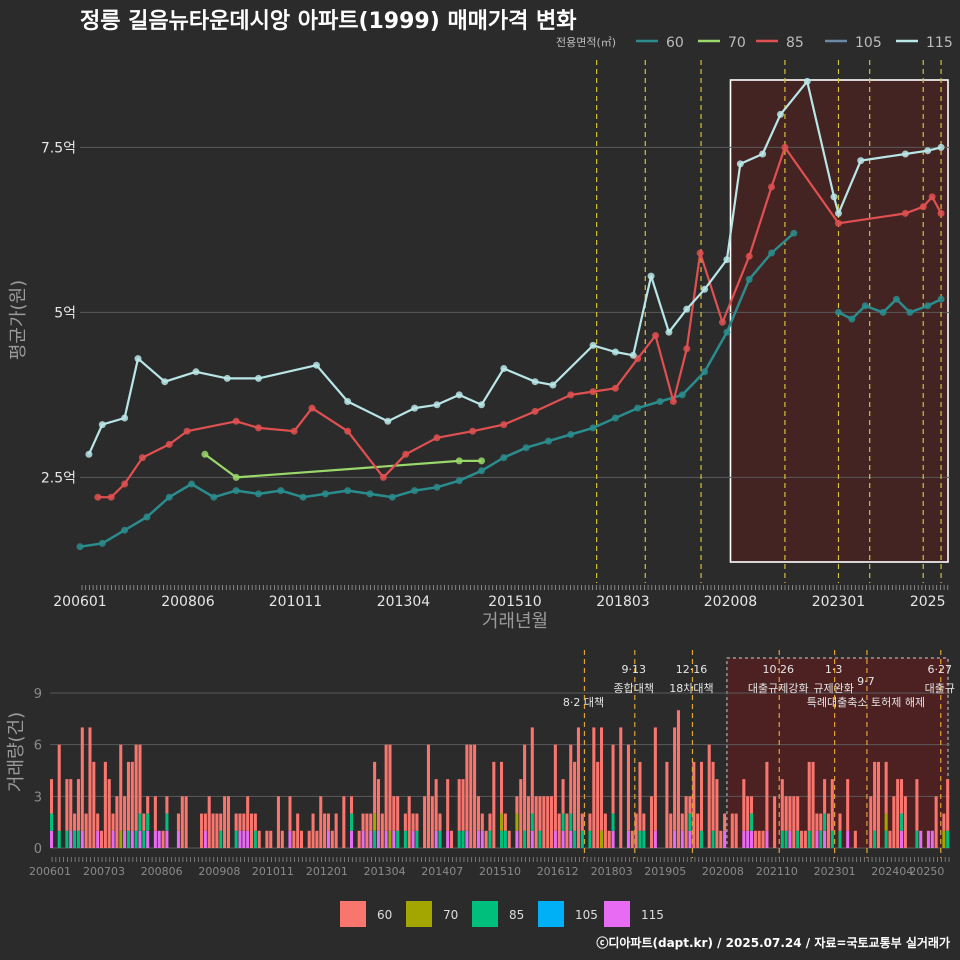 The width and height of the screenshot is (960, 960). Describe the element at coordinates (558, 871) in the screenshot. I see `x-tick-label: 201612` at that location.